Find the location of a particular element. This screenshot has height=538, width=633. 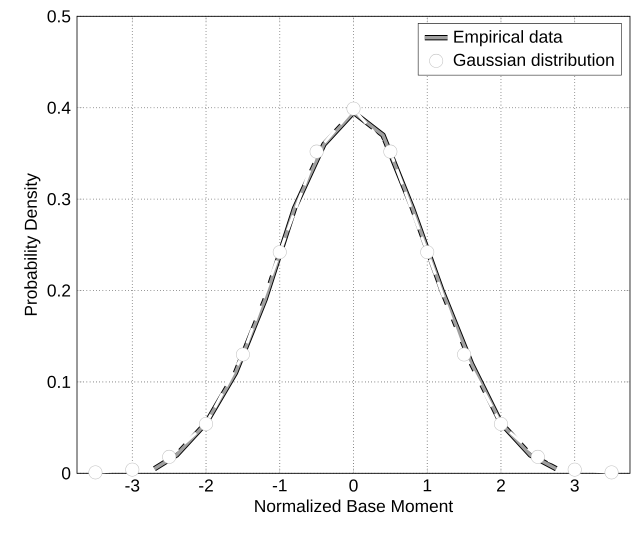

y-axis-title: Probability Density is located at coordinates (32, 244).